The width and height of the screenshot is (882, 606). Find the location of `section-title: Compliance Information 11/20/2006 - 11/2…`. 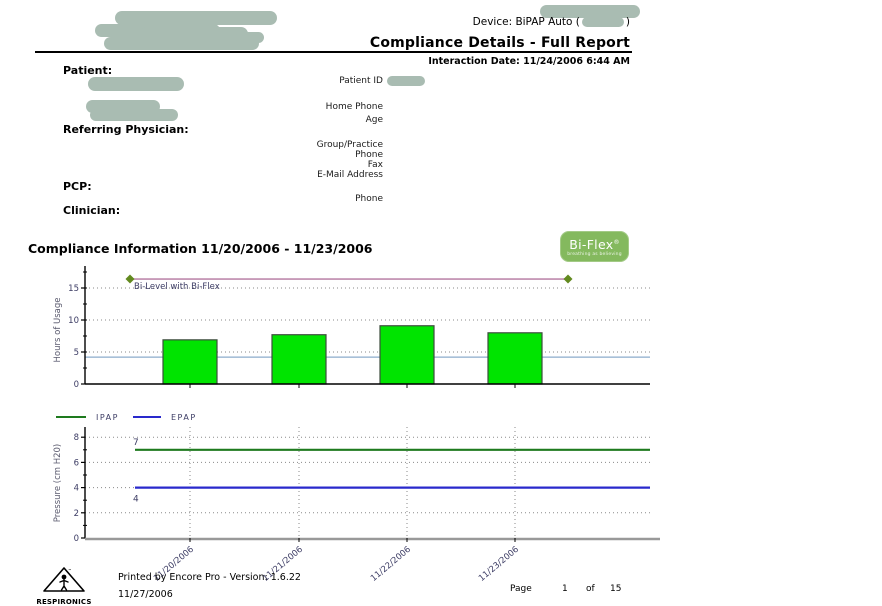

section-title: Compliance Information 11/20/2006 - 11/2… is located at coordinates (200, 248).